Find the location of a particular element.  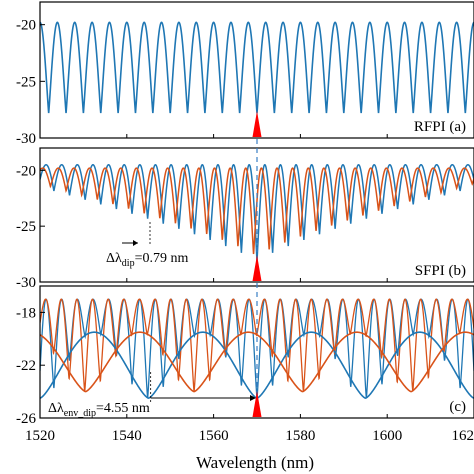

y-tick-label: -18 is located at coordinates (26, 313).